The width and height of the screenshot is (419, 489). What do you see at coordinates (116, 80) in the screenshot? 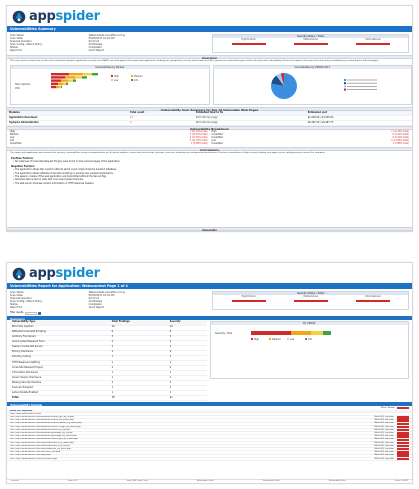
I see `legend-label: Low` at bounding box center [116, 80].